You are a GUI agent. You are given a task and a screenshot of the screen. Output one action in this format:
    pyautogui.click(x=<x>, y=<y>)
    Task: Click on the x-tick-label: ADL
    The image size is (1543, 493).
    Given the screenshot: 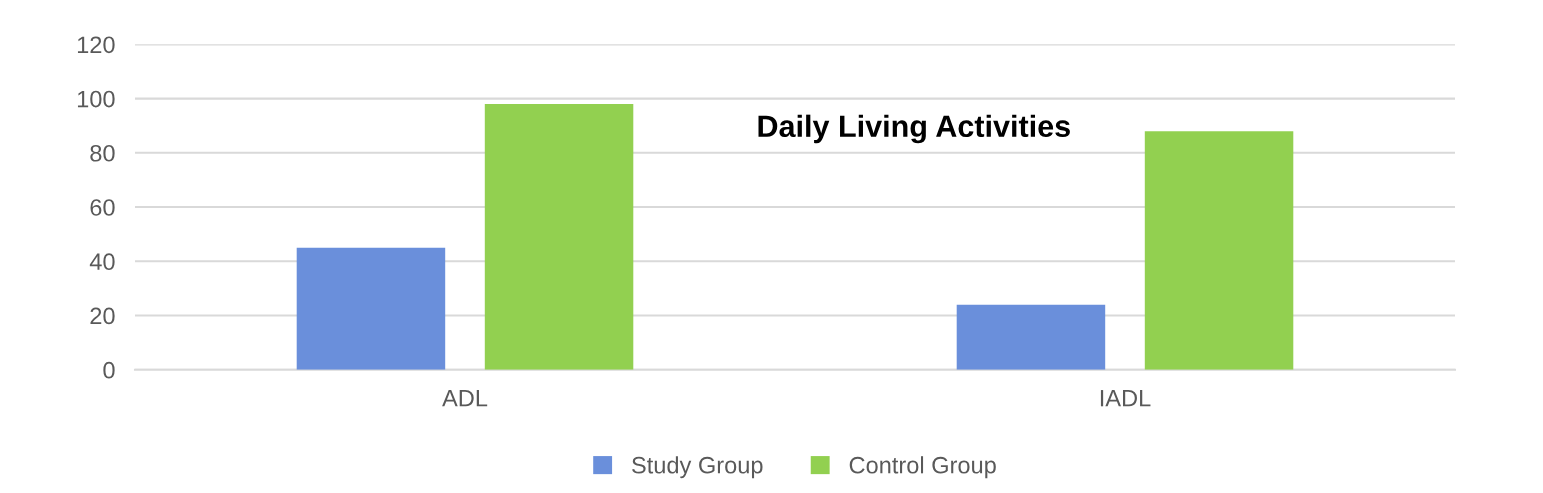 What is the action you would take?
    pyautogui.click(x=465, y=398)
    